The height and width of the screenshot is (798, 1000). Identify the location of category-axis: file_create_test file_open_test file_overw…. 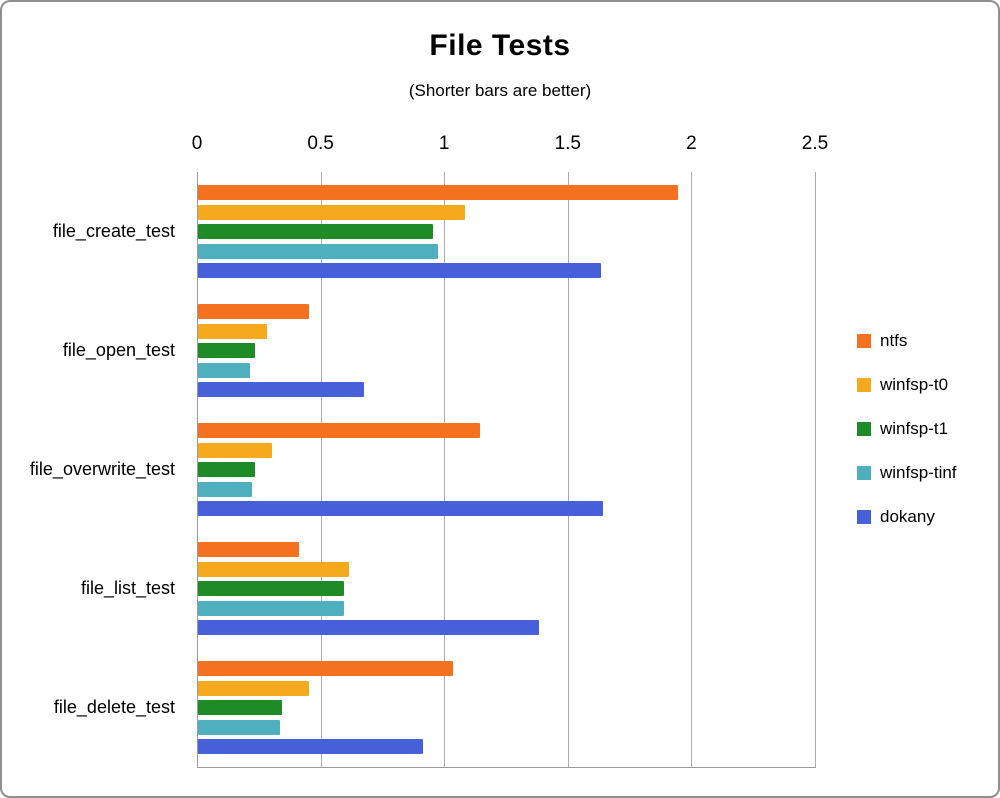
(93, 469).